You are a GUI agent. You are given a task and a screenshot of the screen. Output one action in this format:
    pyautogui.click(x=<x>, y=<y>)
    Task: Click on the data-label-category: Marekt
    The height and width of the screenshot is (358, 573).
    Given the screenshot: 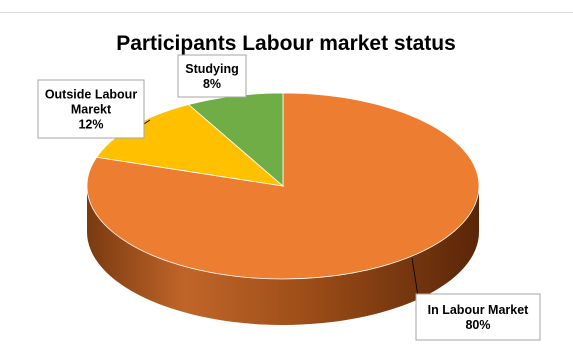 What is the action you would take?
    pyautogui.click(x=91, y=110)
    